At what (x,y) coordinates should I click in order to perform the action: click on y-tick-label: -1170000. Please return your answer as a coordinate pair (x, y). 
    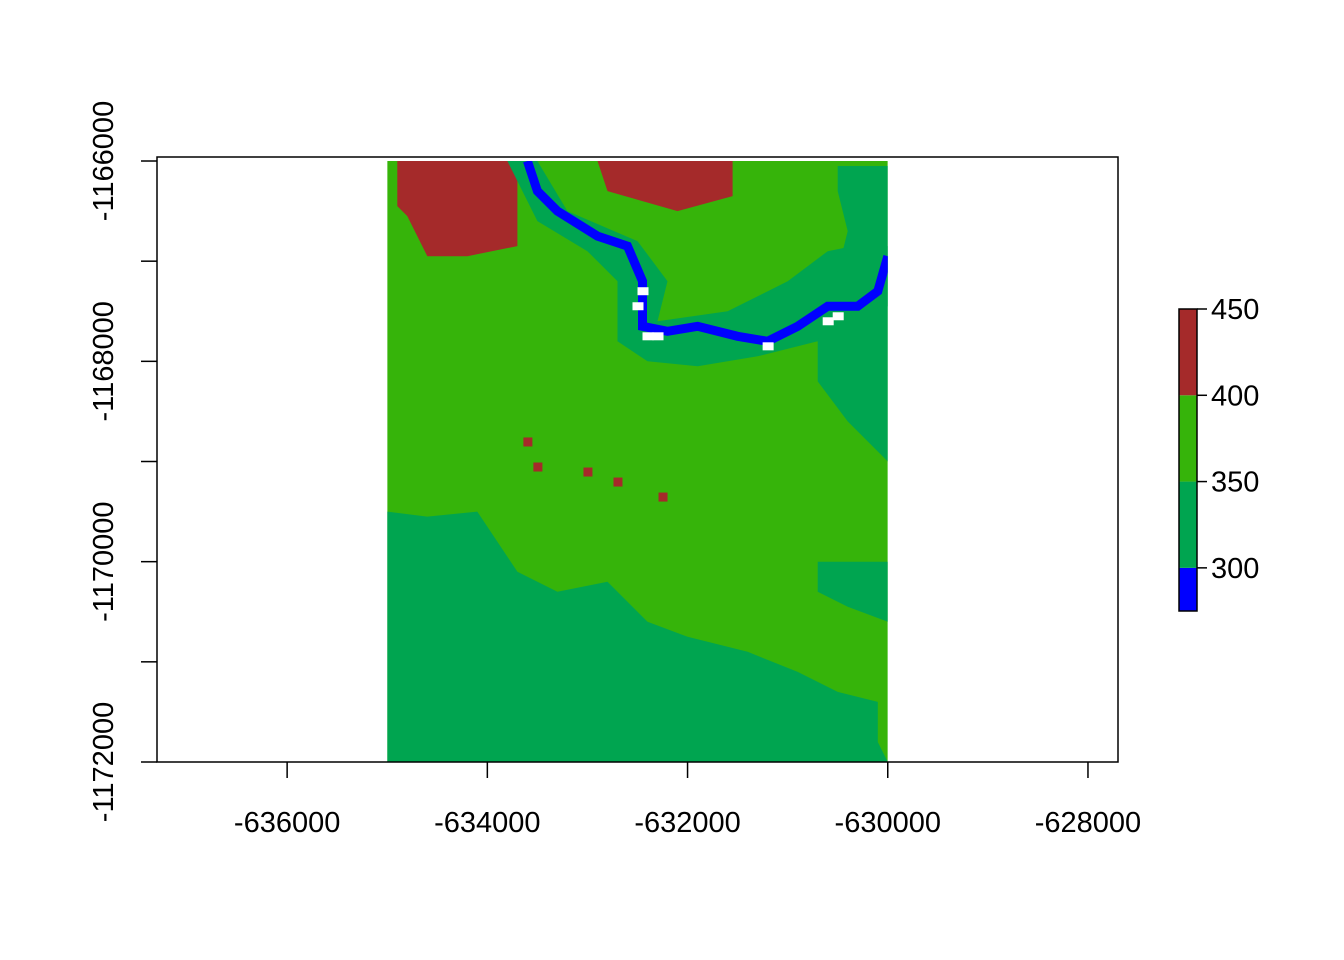
    Looking at the image, I should click on (104, 561).